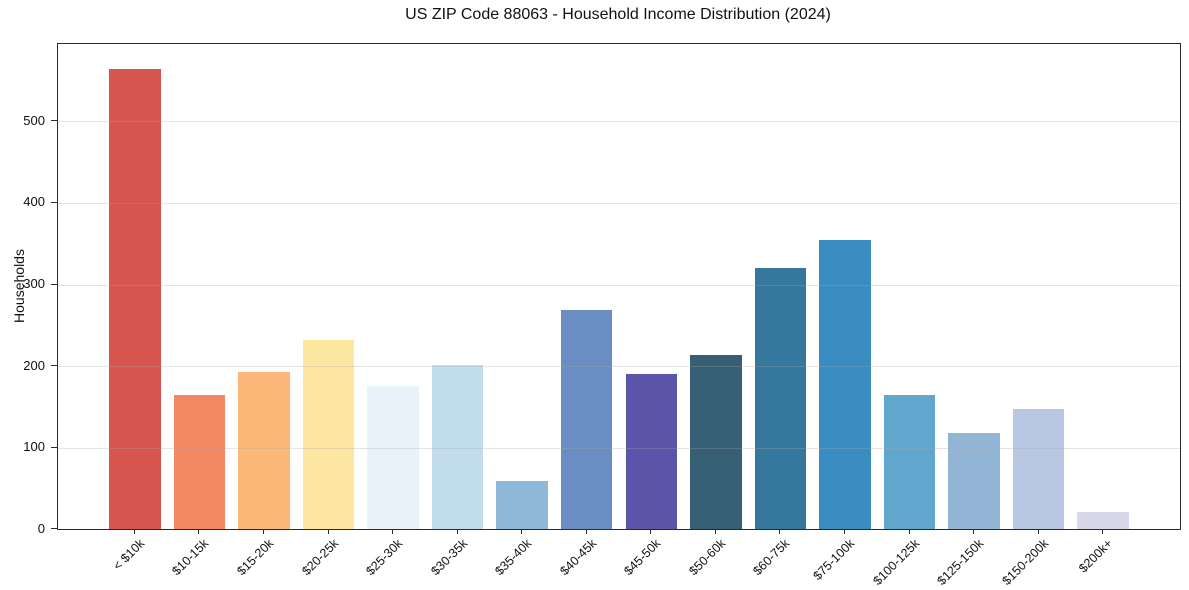 This screenshot has height=590, width=1189. What do you see at coordinates (34, 120) in the screenshot?
I see `y-tick-label: 500` at bounding box center [34, 120].